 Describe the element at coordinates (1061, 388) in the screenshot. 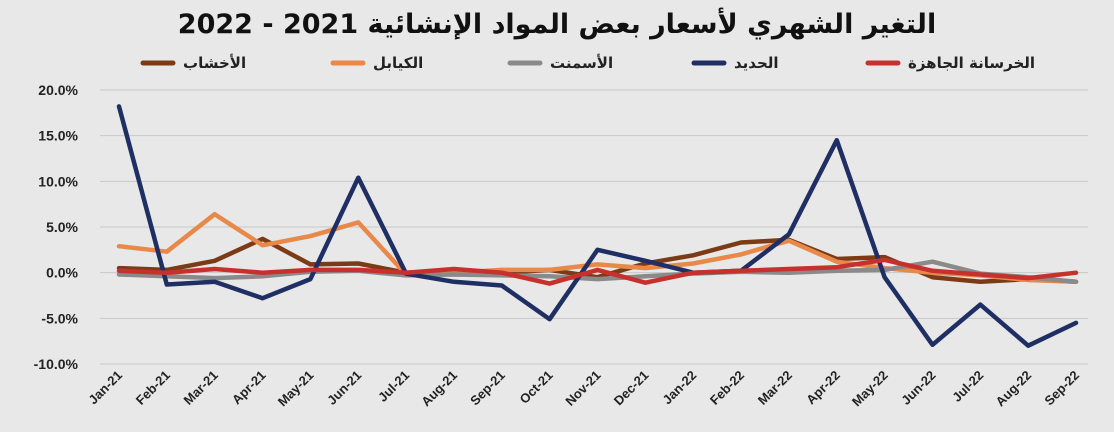

I see `x-tick-label: Sep-22` at that location.